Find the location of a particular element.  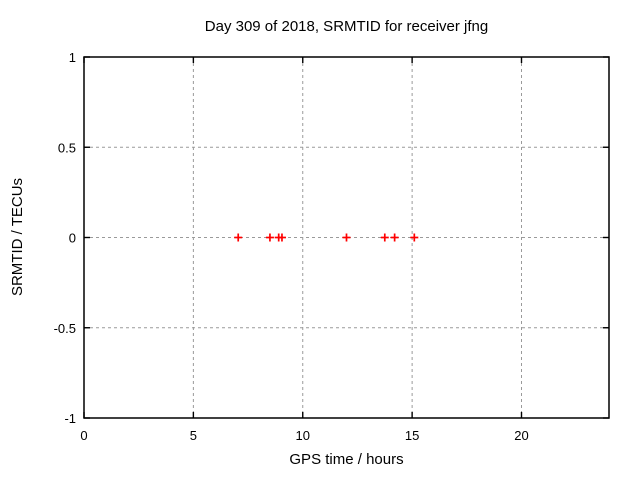

y-tick-label-1: 1 is located at coordinates (72, 57).